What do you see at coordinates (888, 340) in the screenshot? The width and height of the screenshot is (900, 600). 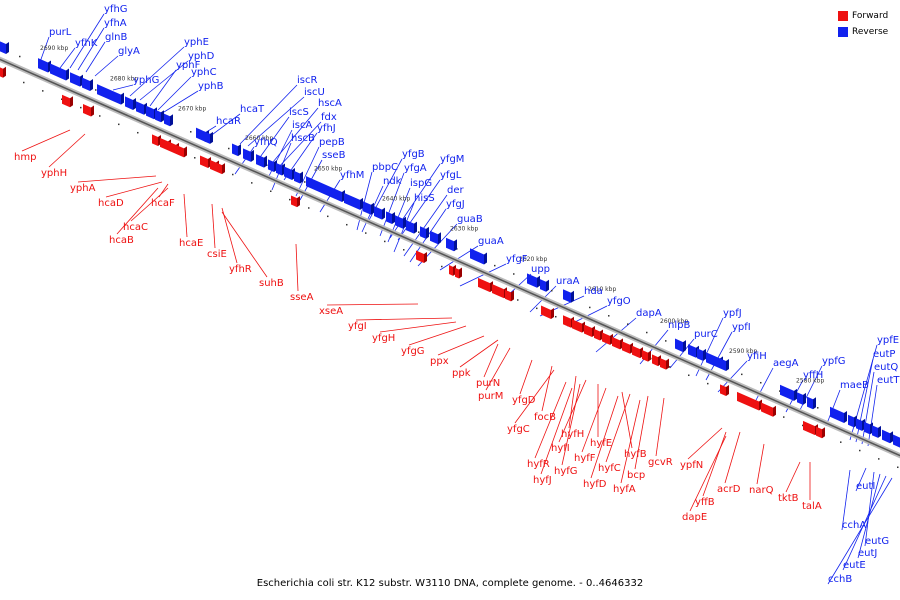 I see `gene-label-ypfE: ypfE` at bounding box center [888, 340].